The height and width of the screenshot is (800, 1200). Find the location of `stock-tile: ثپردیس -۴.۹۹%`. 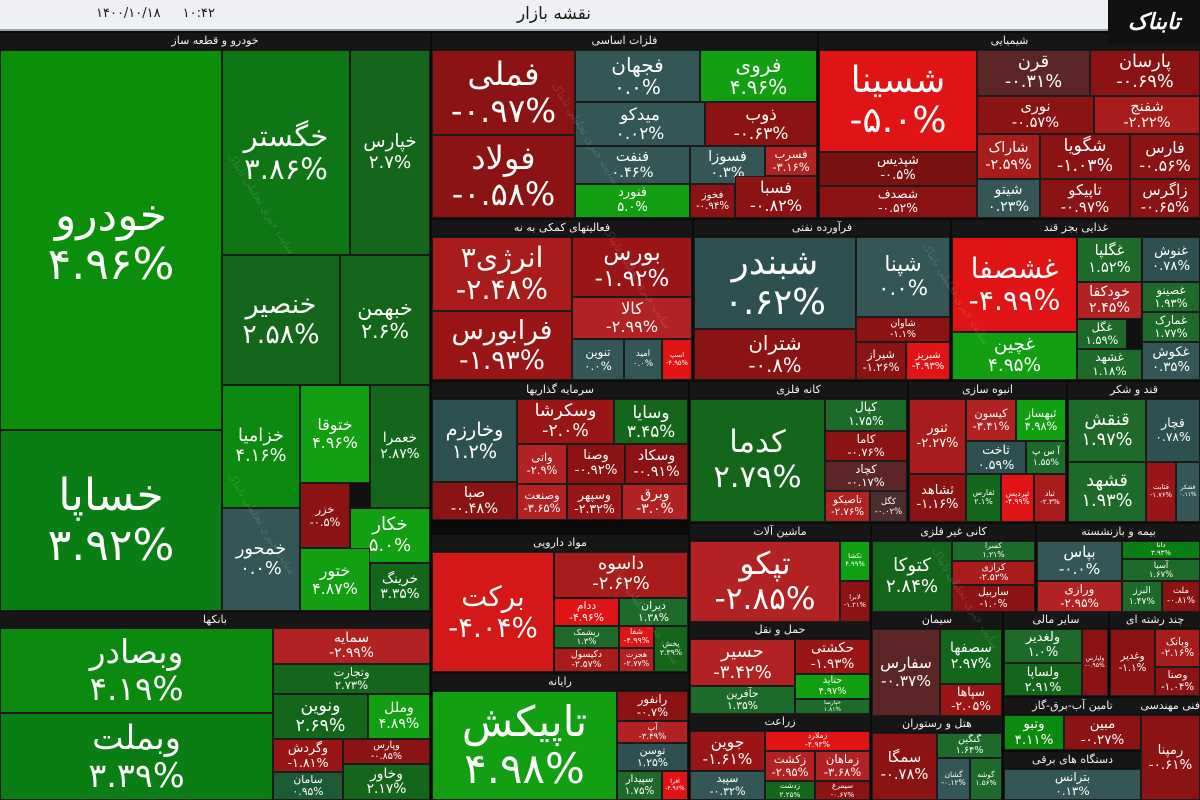

stock-tile: ثپردیس -۴.۹۹% is located at coordinates (1017, 498).